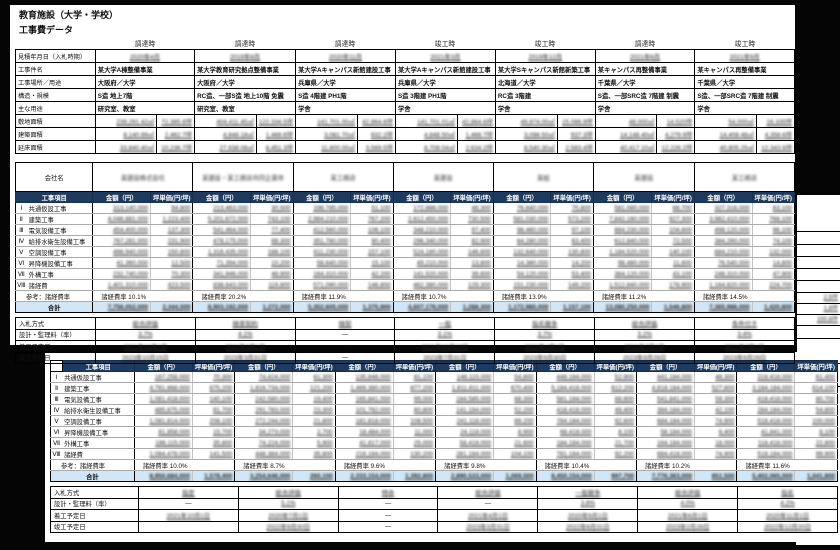 This screenshot has height=550, width=840. I want to click on total-unit-price-value: 1,546,800, so click(677, 307).